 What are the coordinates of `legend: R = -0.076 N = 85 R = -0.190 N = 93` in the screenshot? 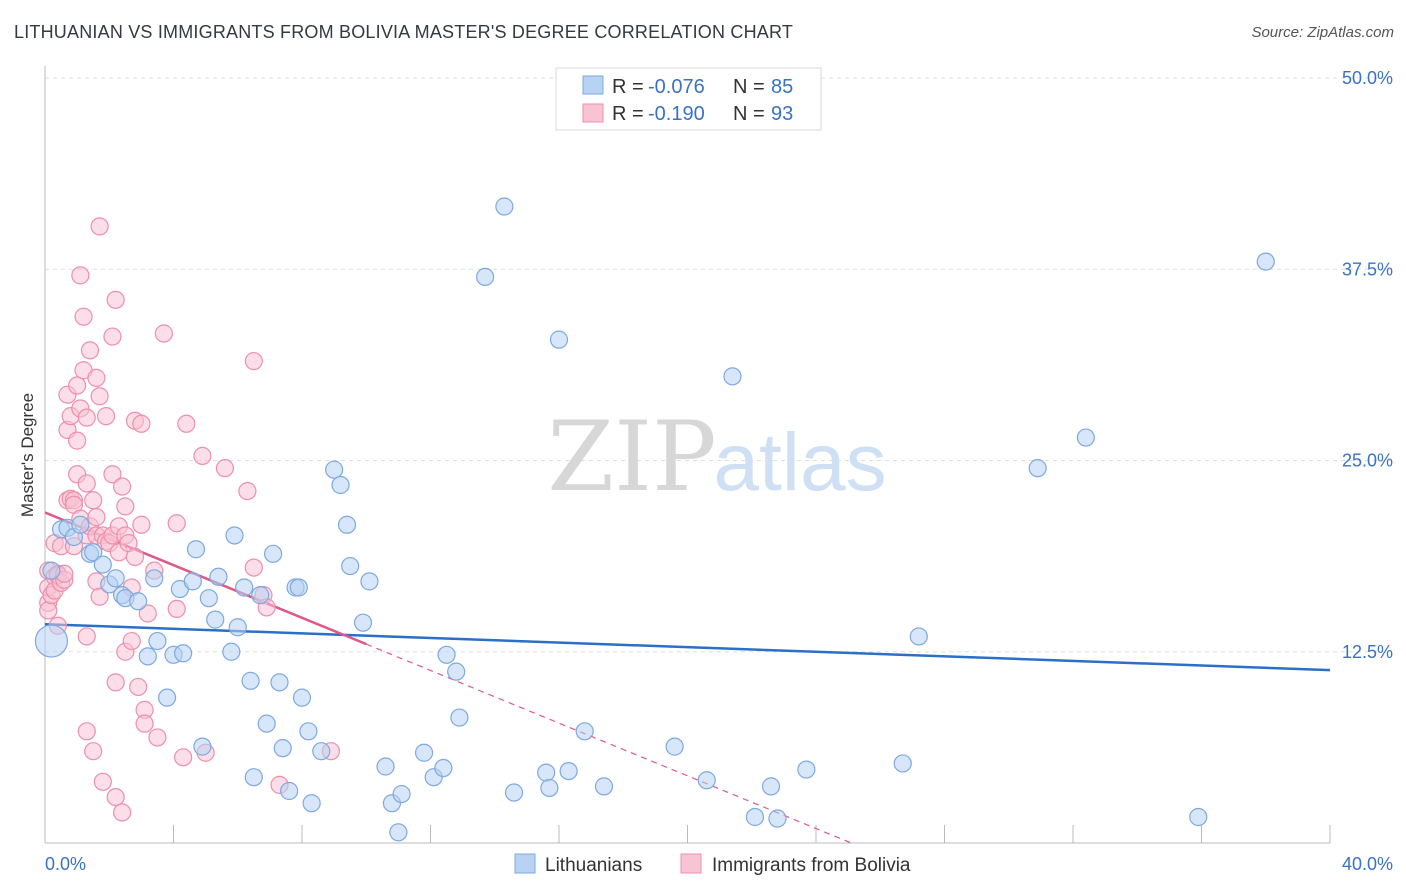 It's located at (688, 99).